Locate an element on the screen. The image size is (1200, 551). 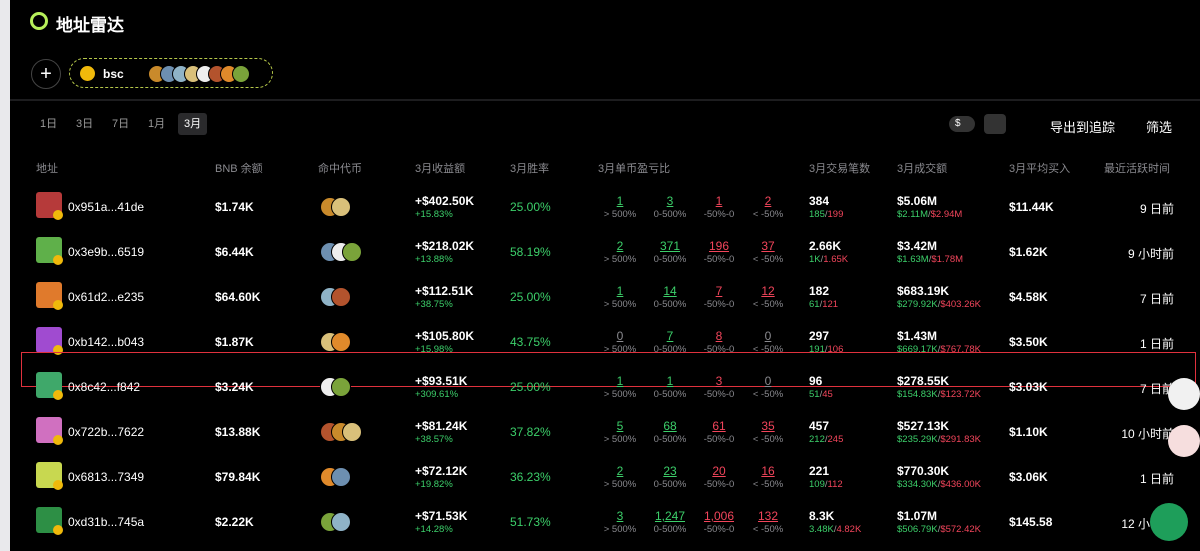
sell-volume: $436.00K is located at coordinates (961, 484).